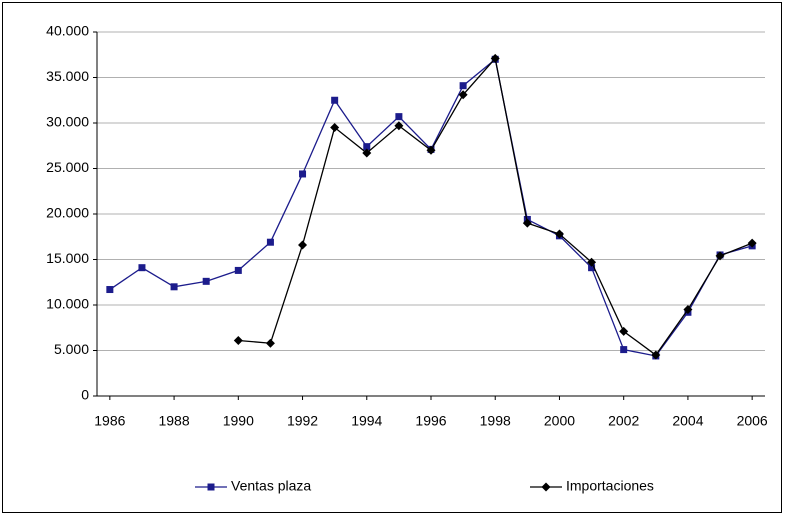 This screenshot has width=785, height=516. I want to click on y-tick-label: 40.000, so click(67, 31).